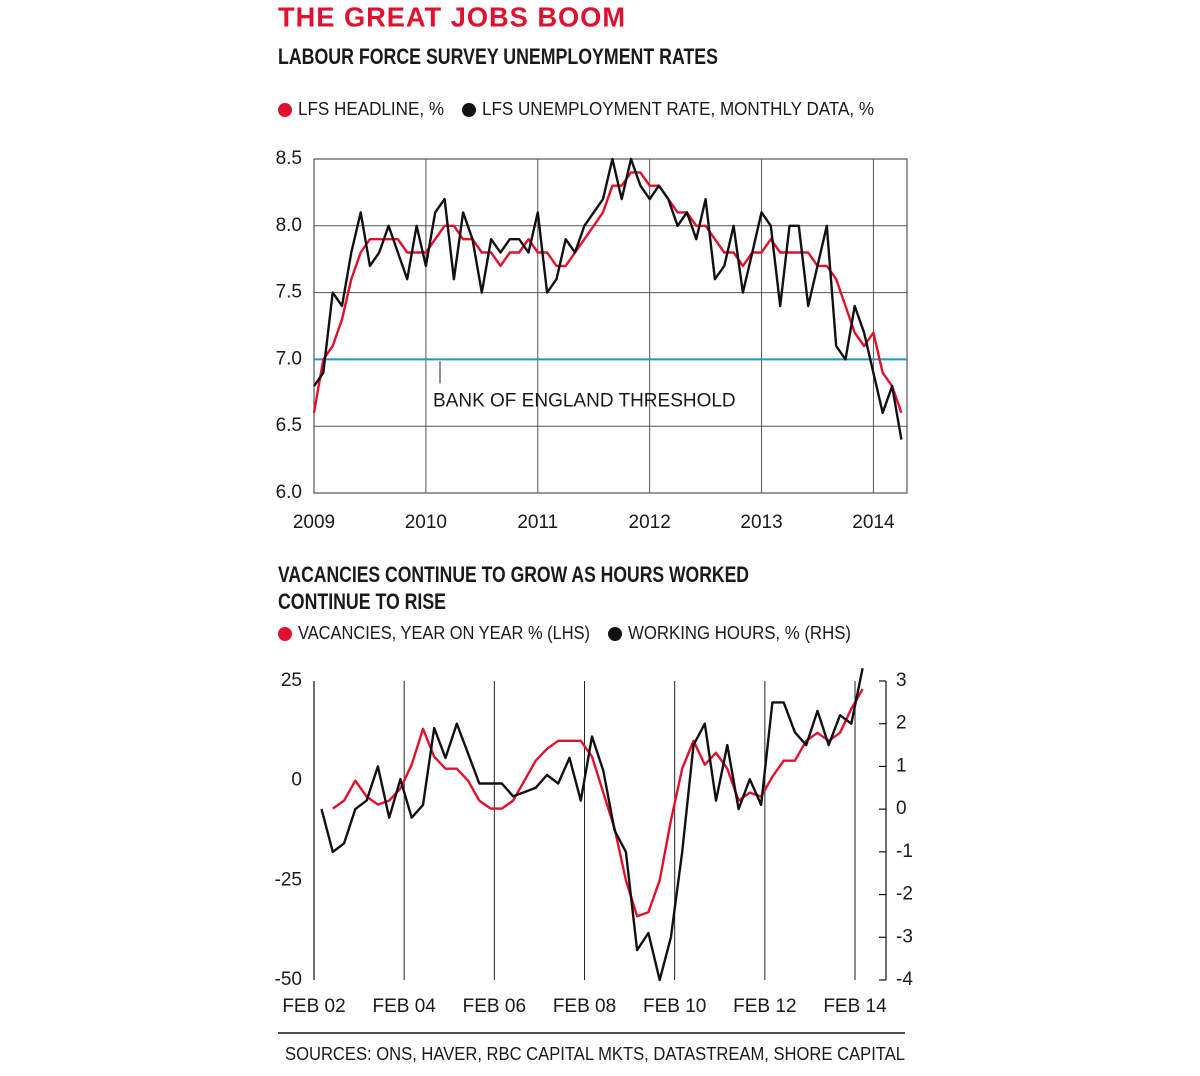 The width and height of the screenshot is (1200, 1076). Describe the element at coordinates (452, 16) in the screenshot. I see `page-title: THE GREAT JOBS BOOM` at that location.